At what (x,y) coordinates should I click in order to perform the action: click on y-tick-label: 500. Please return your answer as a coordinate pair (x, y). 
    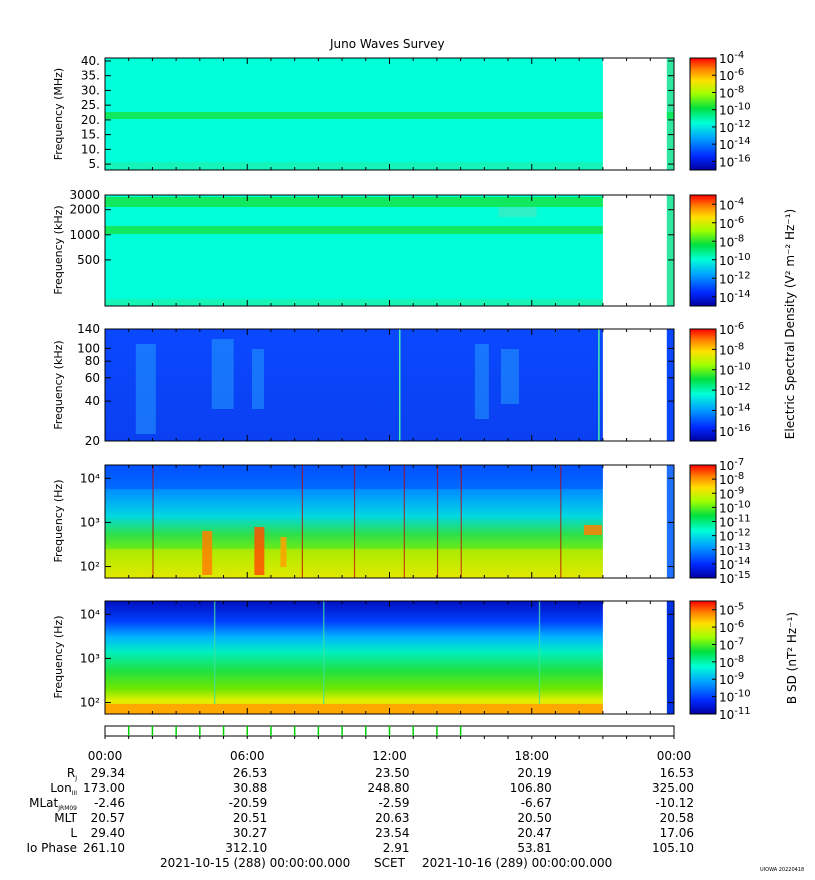
    Looking at the image, I should click on (88, 260).